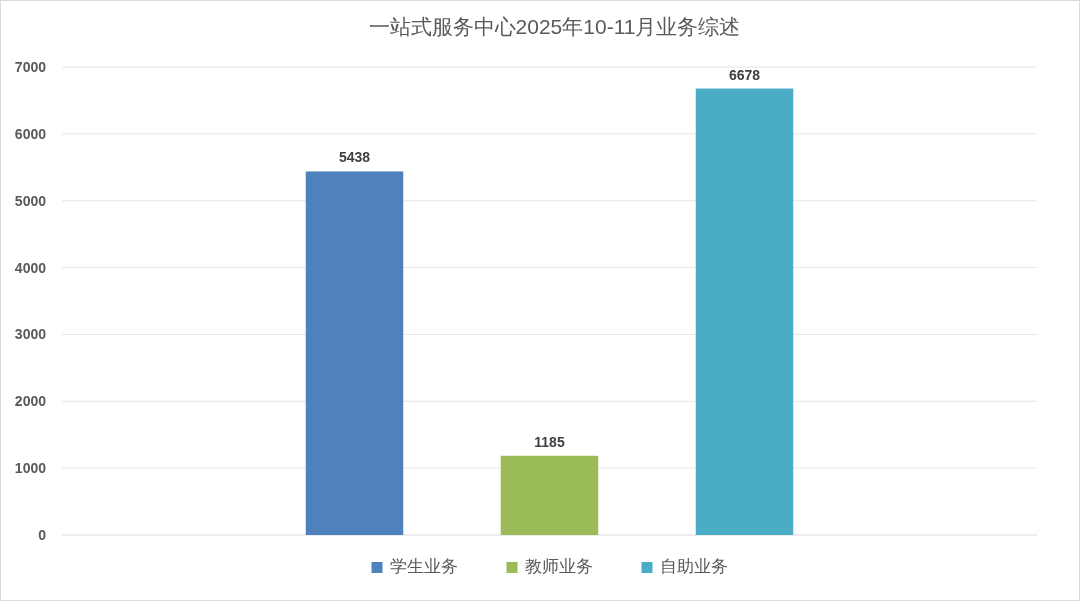 Image resolution: width=1080 pixels, height=601 pixels. What do you see at coordinates (558, 566) in the screenshot?
I see `legend-label: 教师业务` at bounding box center [558, 566].